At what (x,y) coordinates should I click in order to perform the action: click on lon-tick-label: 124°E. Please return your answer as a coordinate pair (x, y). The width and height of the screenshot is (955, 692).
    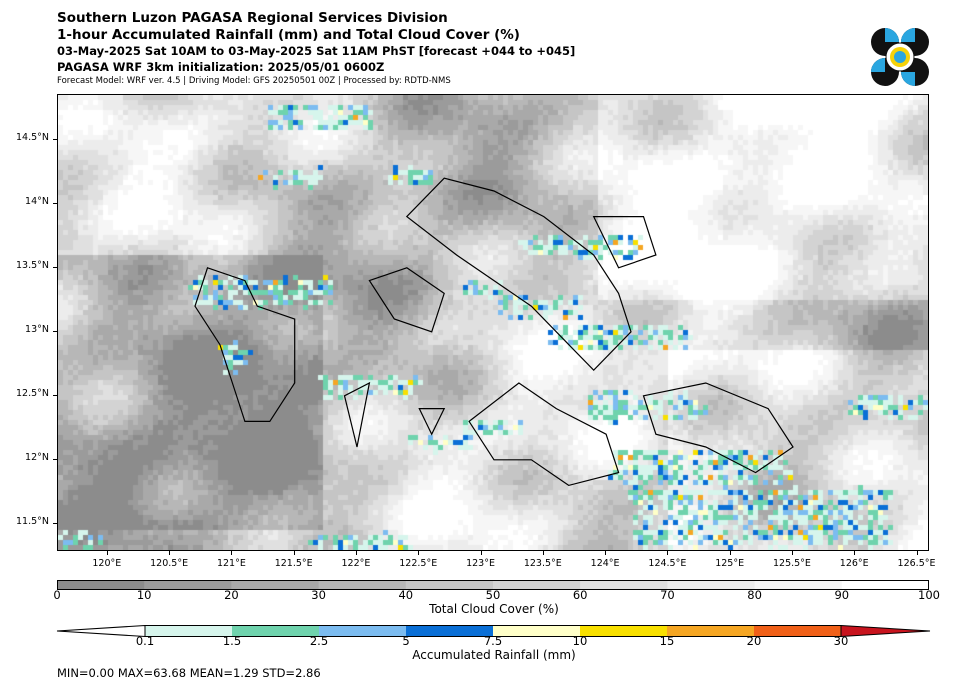
    Looking at the image, I should click on (605, 563).